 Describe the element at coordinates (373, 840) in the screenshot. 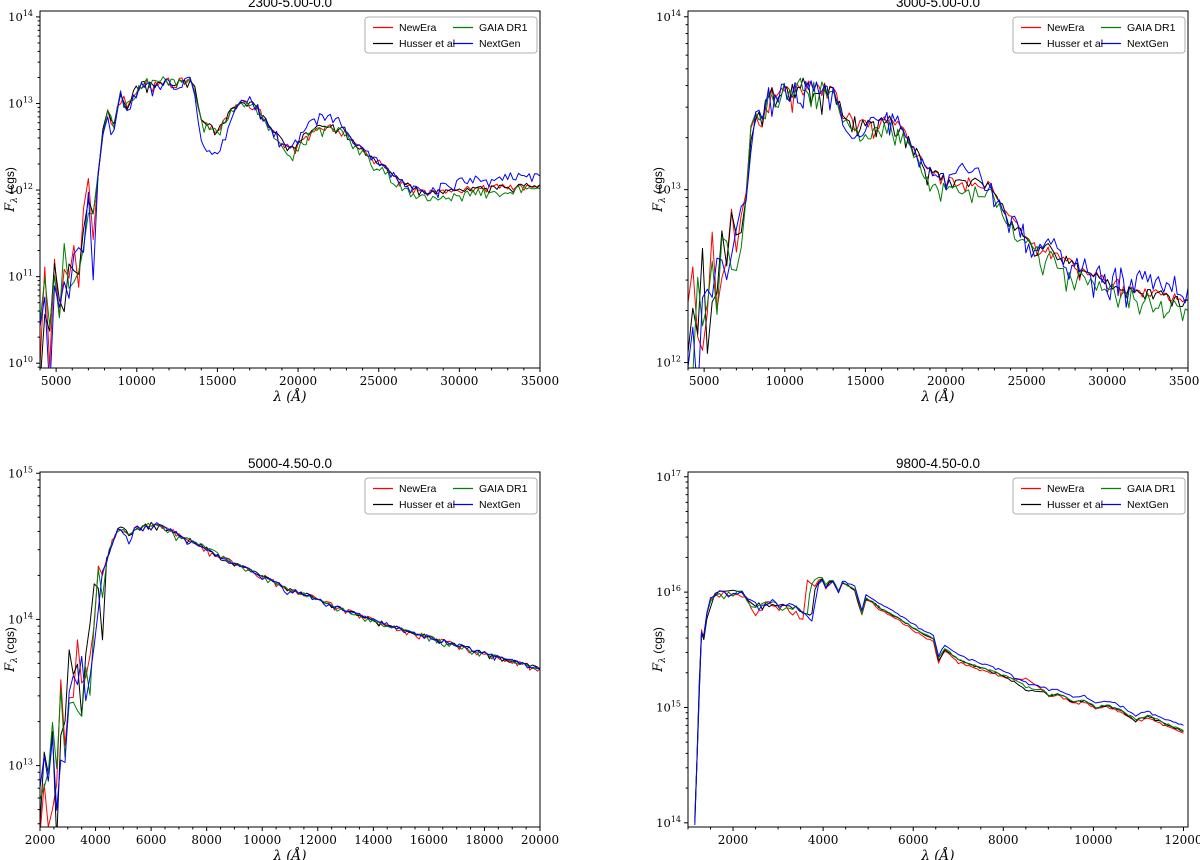

I see `x-tick-label: 14000` at that location.